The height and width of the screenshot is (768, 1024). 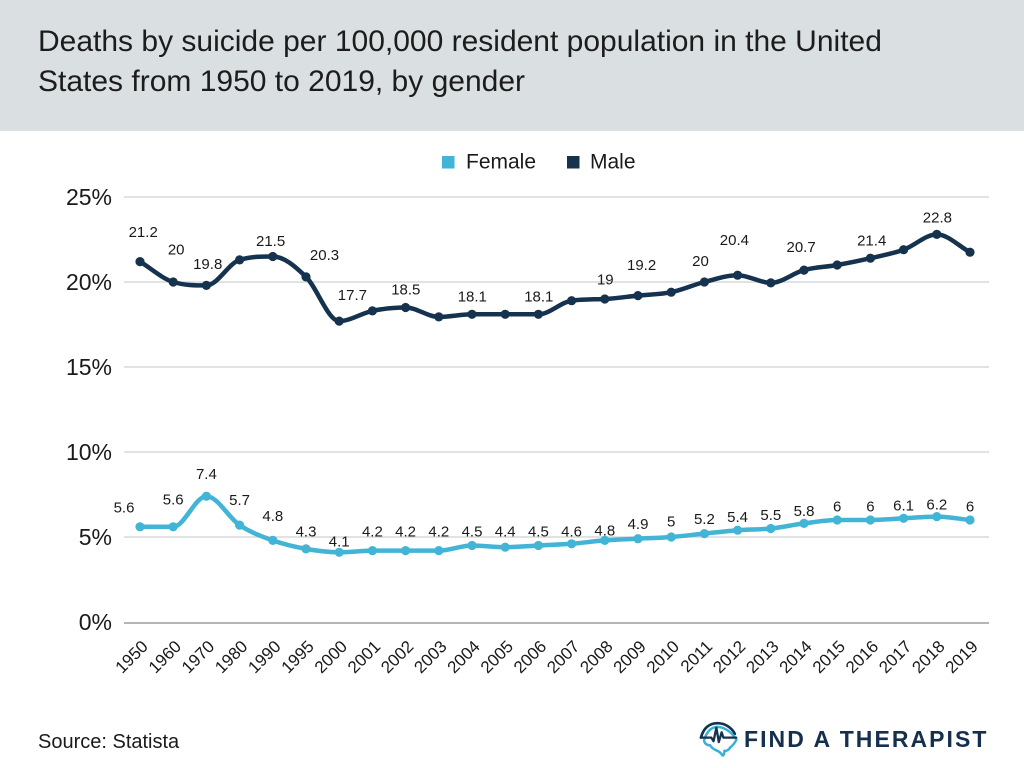 What do you see at coordinates (563, 657) in the screenshot?
I see `svg-text: 2007` at bounding box center [563, 657].